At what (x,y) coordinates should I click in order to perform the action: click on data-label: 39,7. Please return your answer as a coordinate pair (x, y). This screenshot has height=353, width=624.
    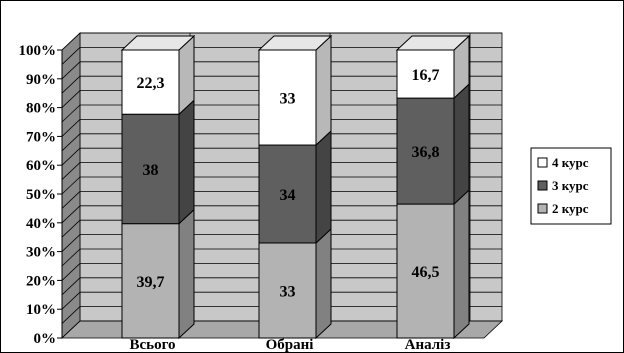
    Looking at the image, I should click on (151, 282).